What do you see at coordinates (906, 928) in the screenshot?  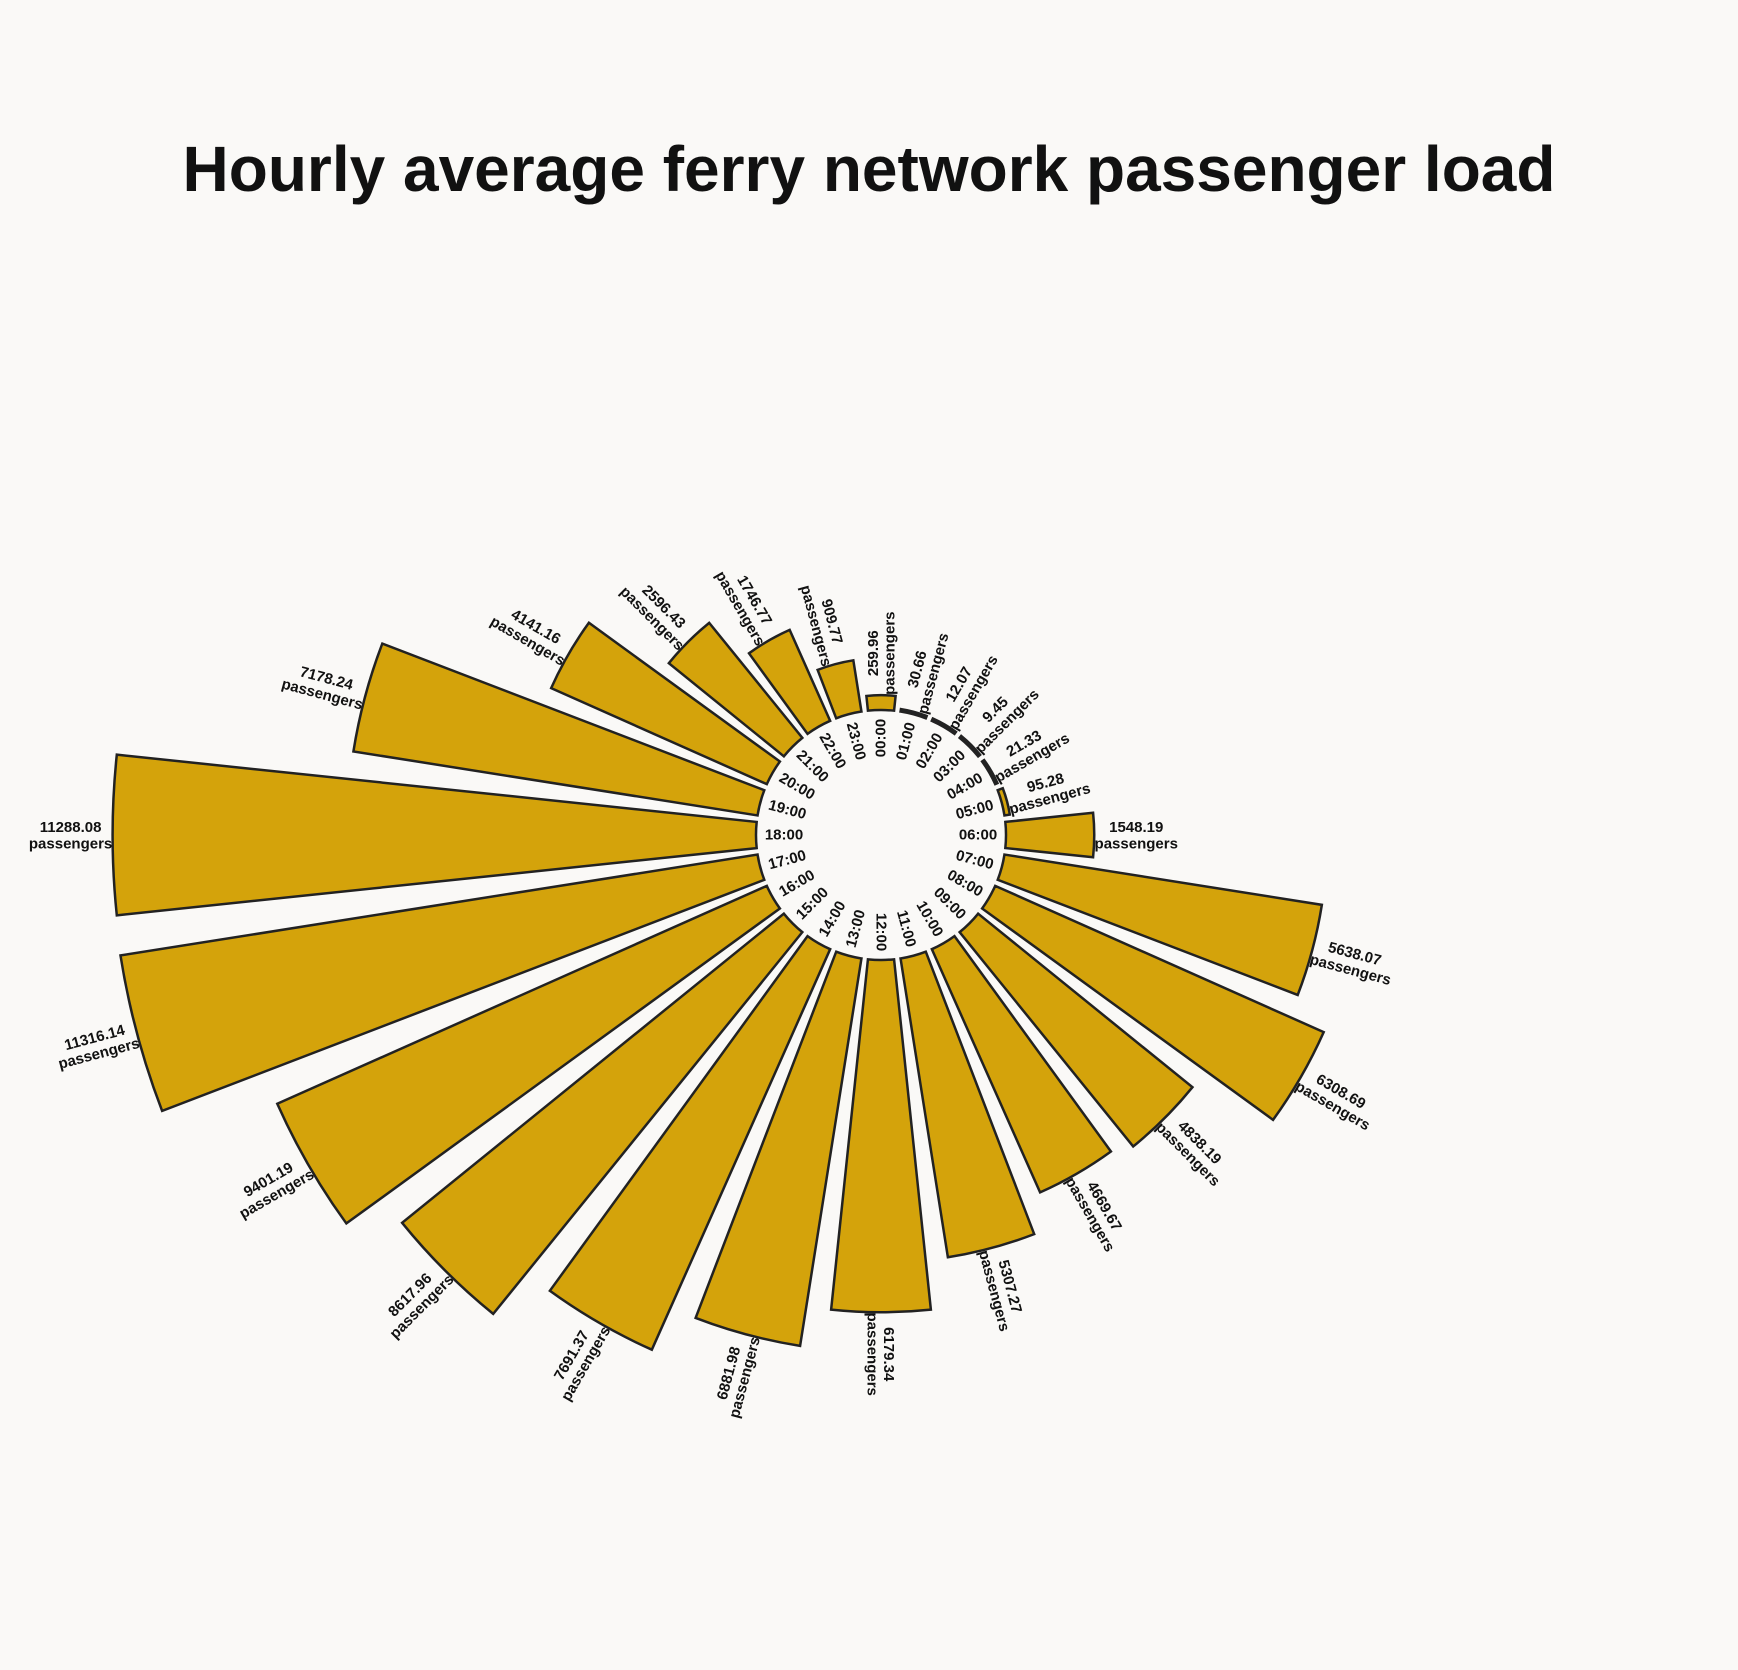 I see `hour-label: 11:00` at bounding box center [906, 928].